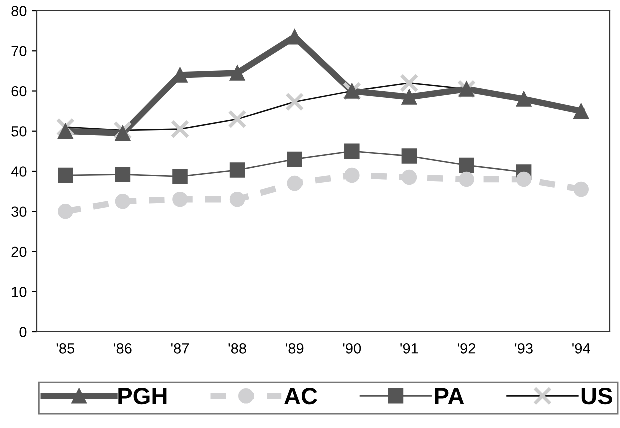 This screenshot has height=428, width=620. Describe the element at coordinates (237, 348) in the screenshot. I see `x-tick-label: '88` at that location.